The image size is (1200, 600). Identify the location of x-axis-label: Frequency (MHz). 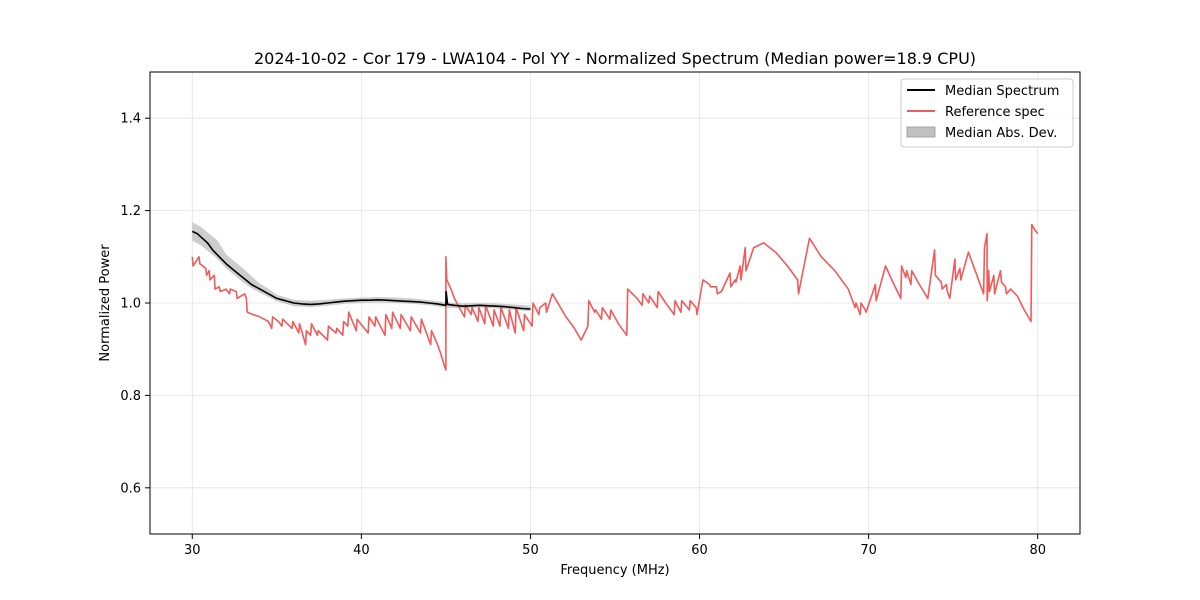
(614, 570).